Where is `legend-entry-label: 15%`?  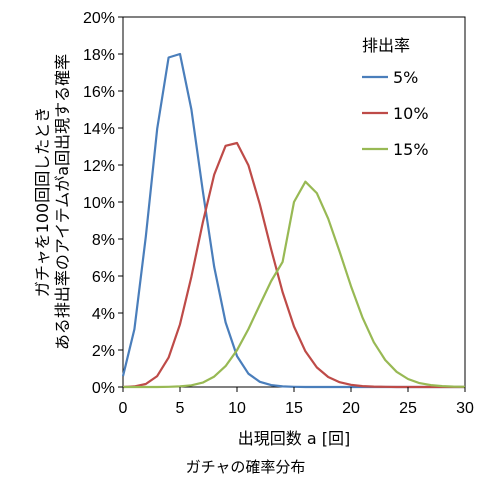
legend-entry-label: 15% is located at coordinates (411, 149).